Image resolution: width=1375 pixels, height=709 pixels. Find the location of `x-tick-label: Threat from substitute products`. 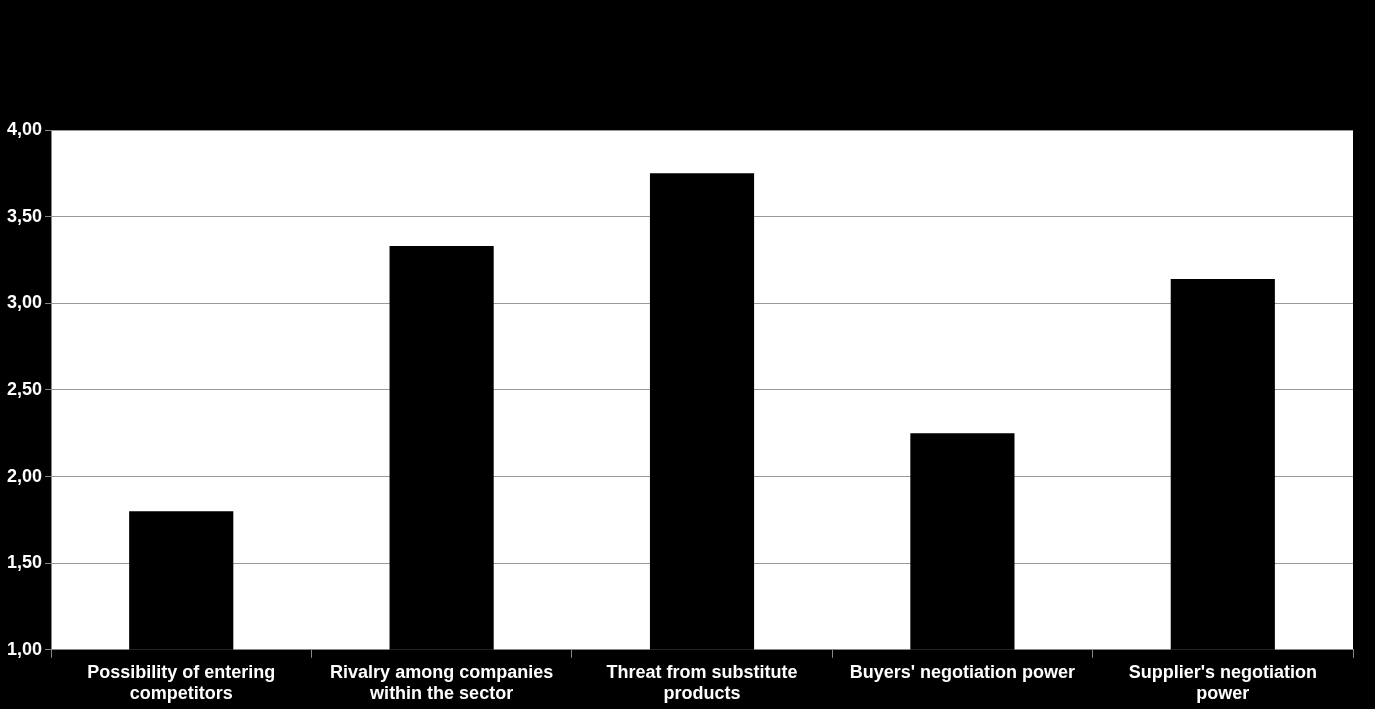

x-tick-label: Threat from substitute products is located at coordinates (702, 682).